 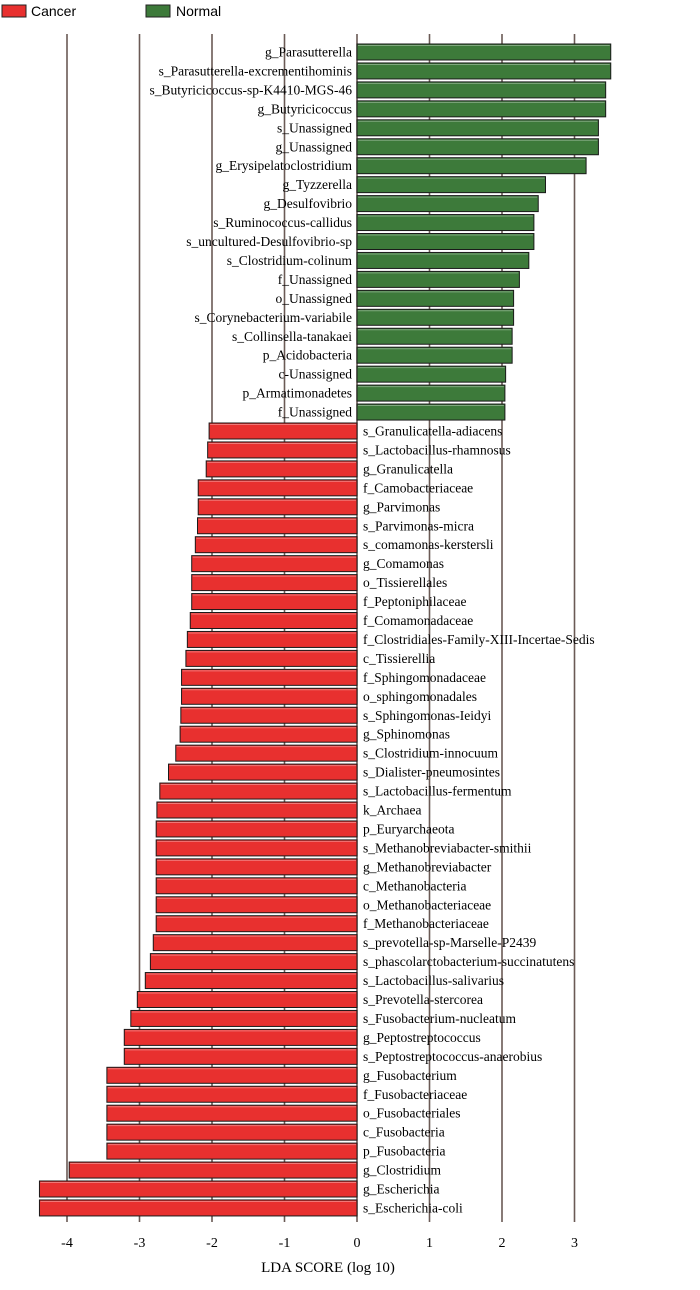 What do you see at coordinates (251, 89) in the screenshot?
I see `bar-label: s_Butyricicoccus-sp-K4410-MGS-46` at bounding box center [251, 89].